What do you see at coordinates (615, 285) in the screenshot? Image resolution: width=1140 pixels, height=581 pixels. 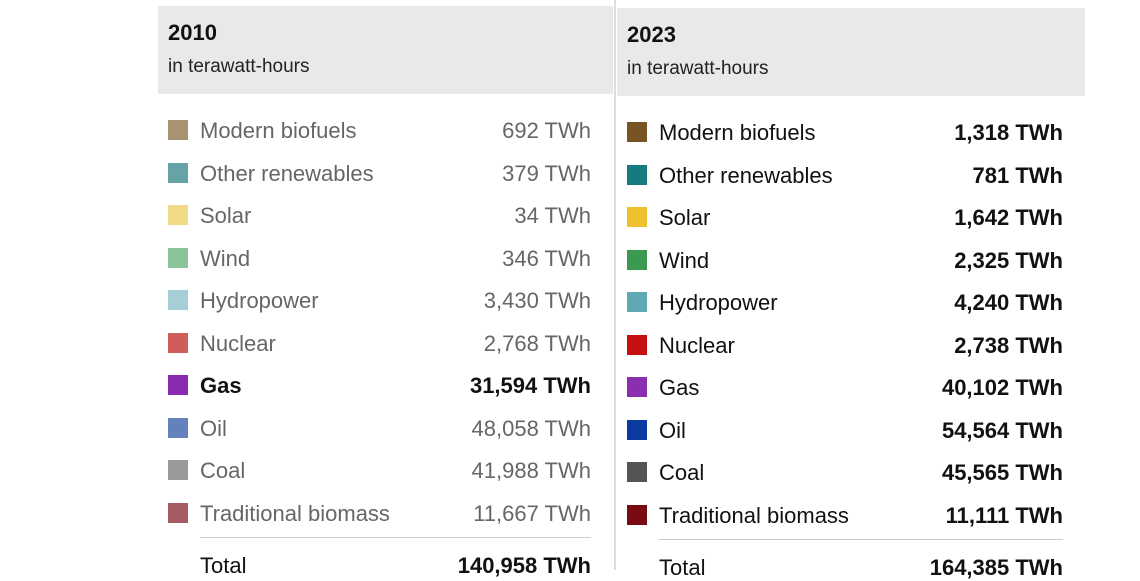 I see `divider` at bounding box center [615, 285].